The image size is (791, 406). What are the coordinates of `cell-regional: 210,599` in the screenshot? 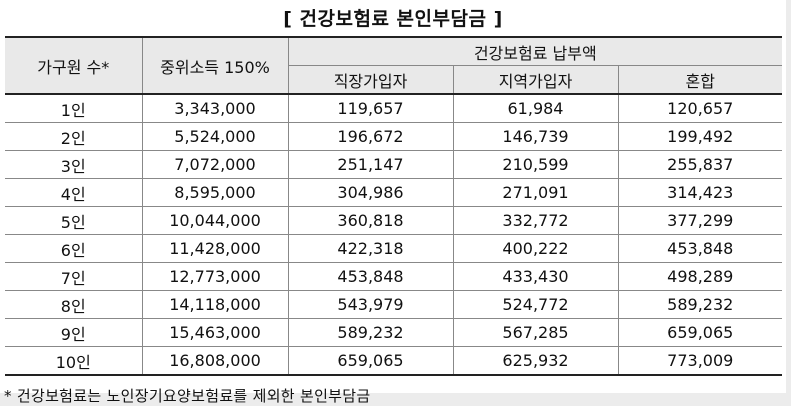 It's located at (535, 164).